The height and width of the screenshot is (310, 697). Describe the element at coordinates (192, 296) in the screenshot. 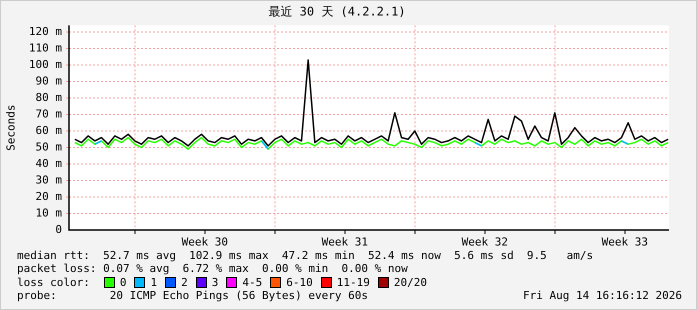

I see `text: probe: 20 ICMP Echo Pings (56 Bytes) every 60s` at that location.